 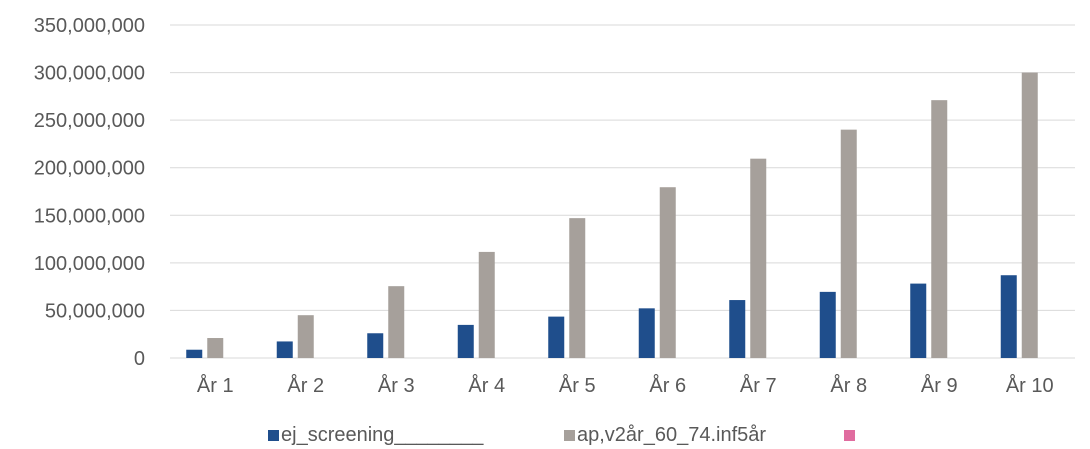 I want to click on x-tick-label: År 10, so click(x=1030, y=385).